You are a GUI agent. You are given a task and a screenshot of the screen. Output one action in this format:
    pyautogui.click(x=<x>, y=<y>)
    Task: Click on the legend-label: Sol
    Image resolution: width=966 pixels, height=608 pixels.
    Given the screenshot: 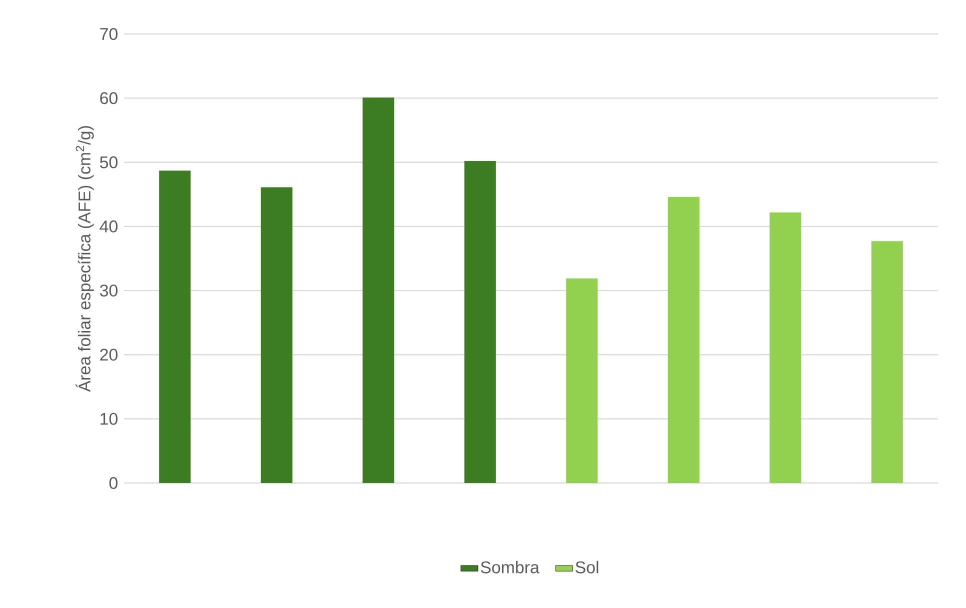 What is the action you would take?
    pyautogui.click(x=587, y=567)
    